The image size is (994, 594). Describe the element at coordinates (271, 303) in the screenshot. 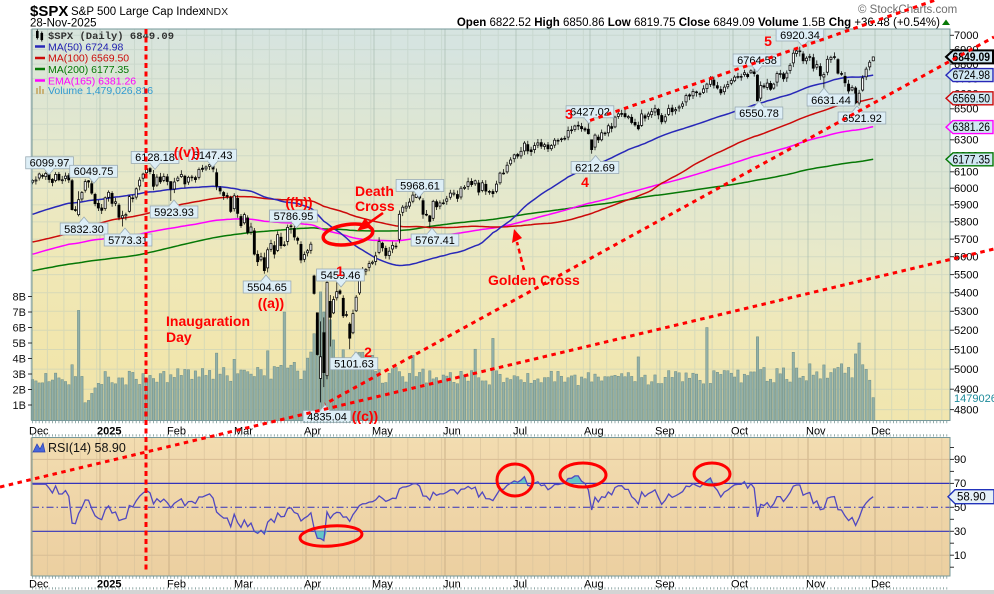

I see `svg-text: ((a))` at that location.